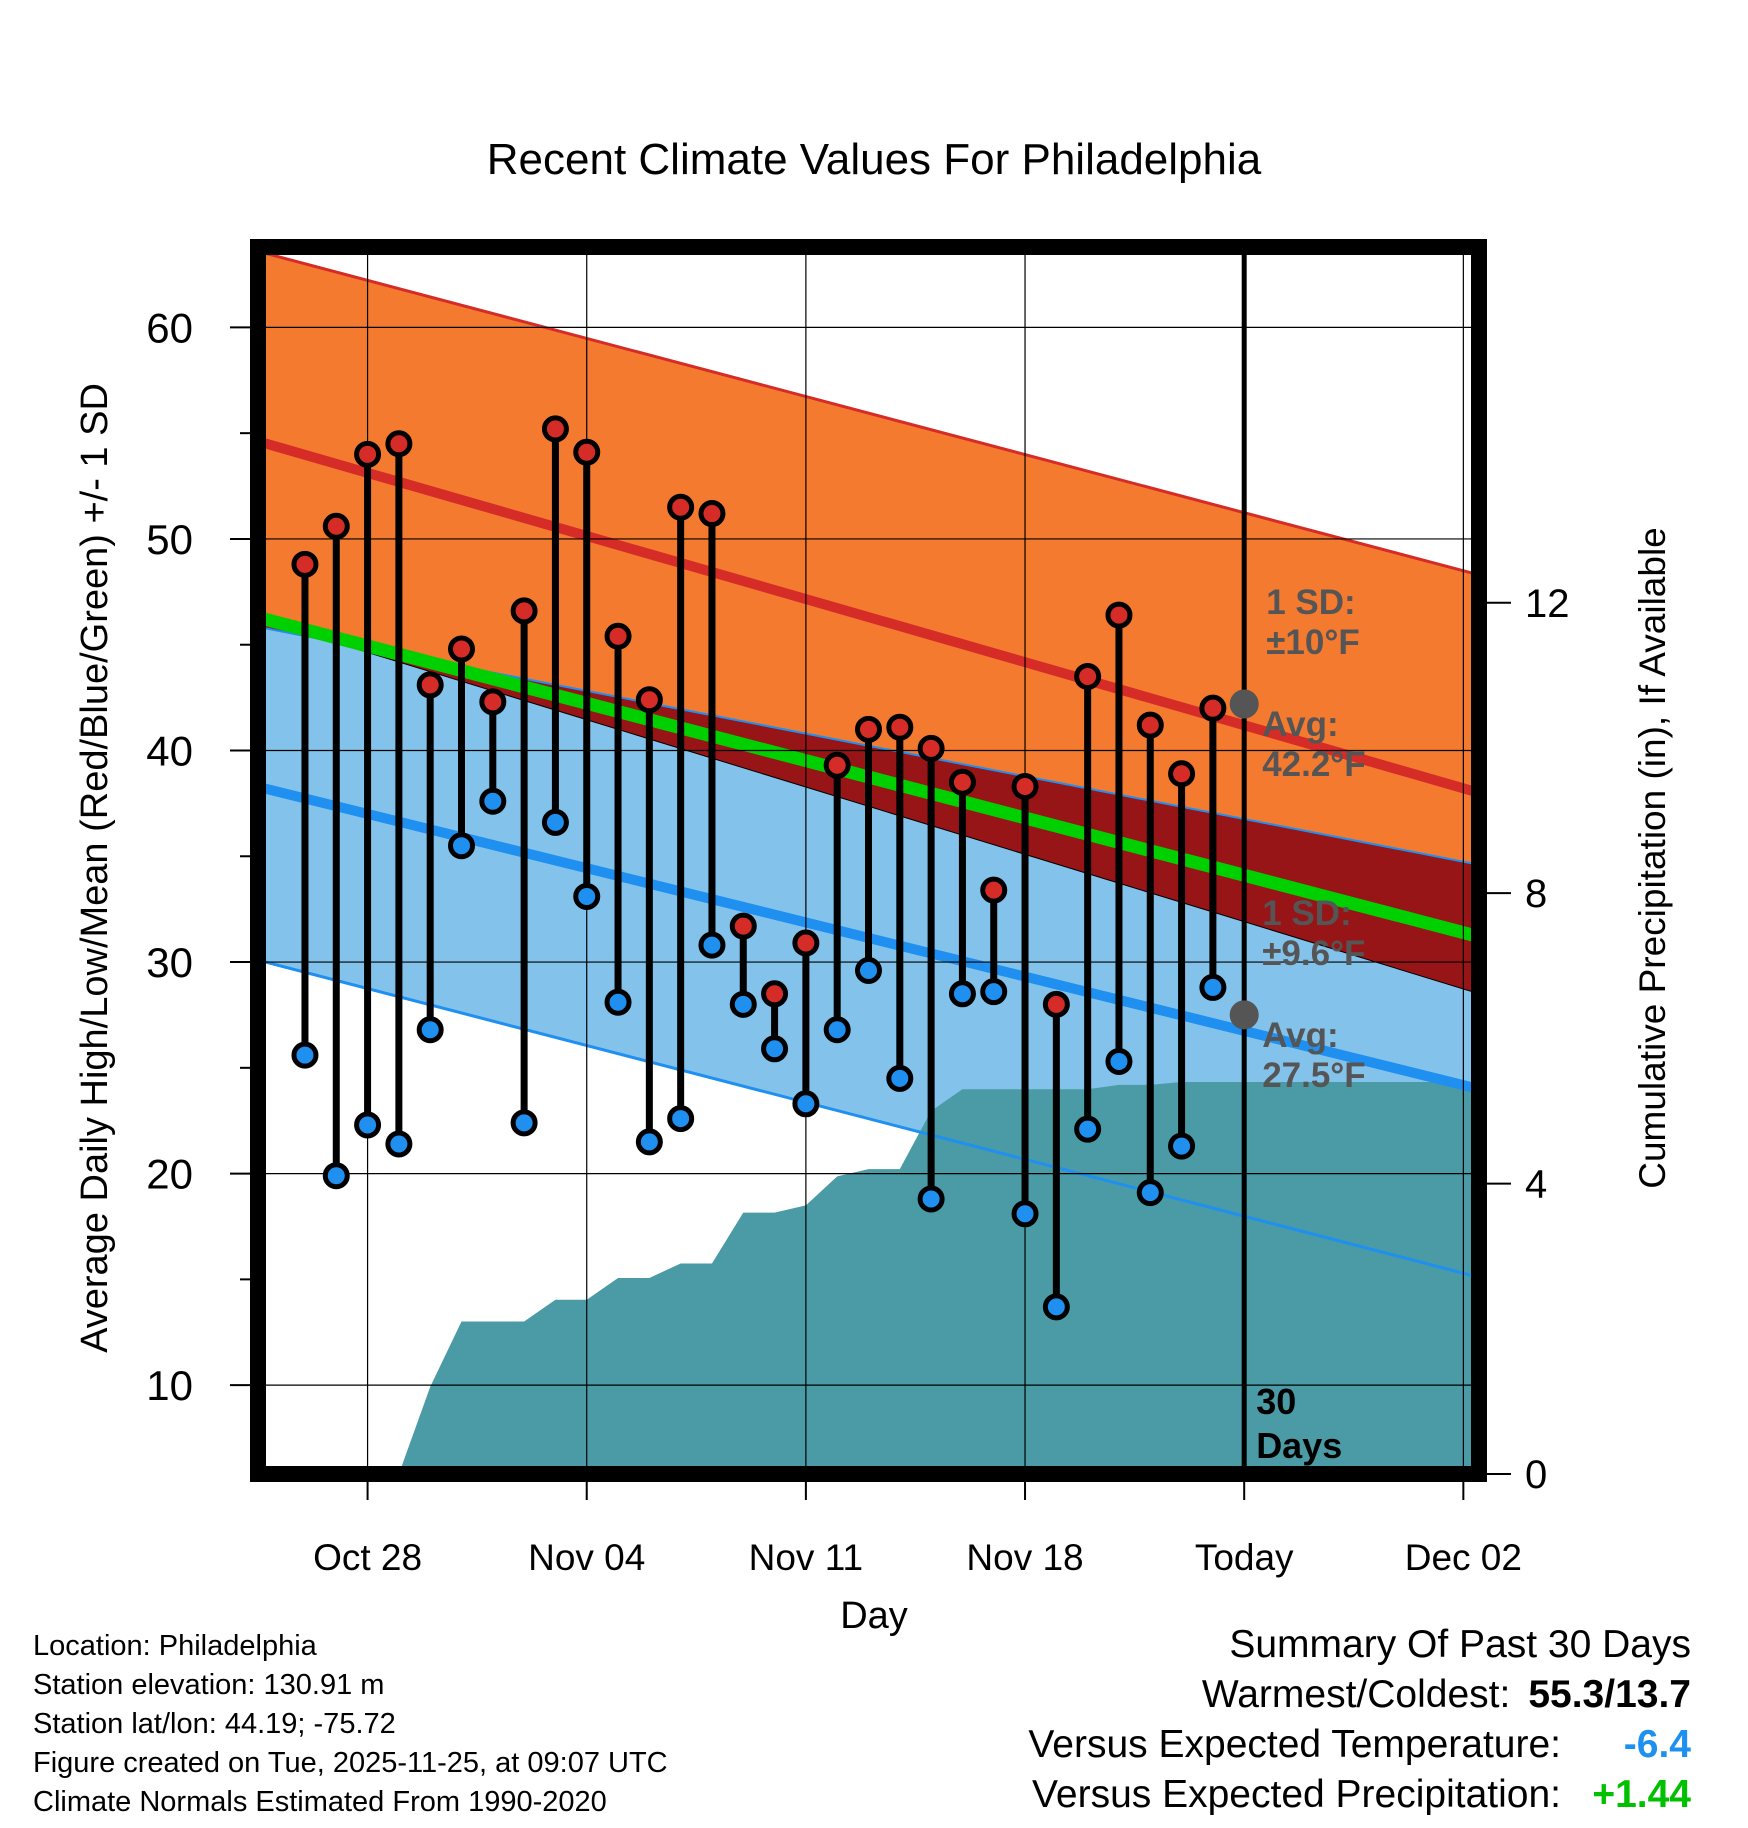 Image resolution: width=1748 pixels, height=1828 pixels. Describe the element at coordinates (868, 617) in the screenshot. I see `high-avg-line` at that location.